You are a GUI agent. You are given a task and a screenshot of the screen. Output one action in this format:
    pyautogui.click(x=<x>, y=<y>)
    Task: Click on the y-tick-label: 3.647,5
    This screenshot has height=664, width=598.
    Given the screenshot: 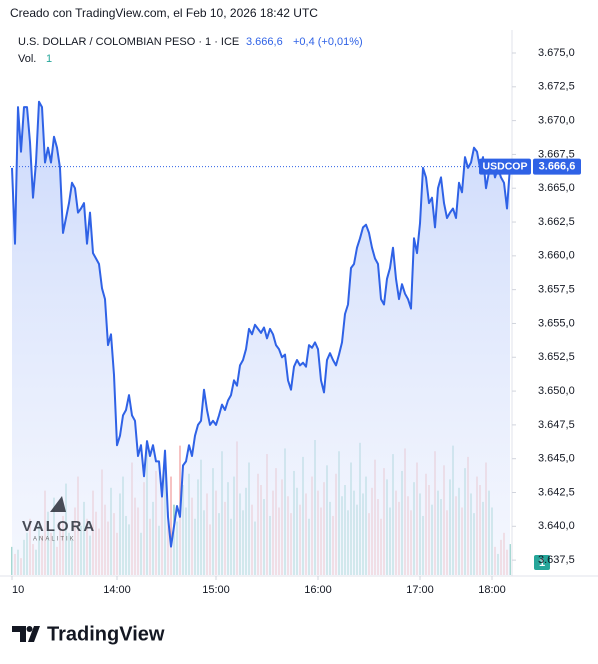 What is the action you would take?
    pyautogui.click(x=556, y=425)
    